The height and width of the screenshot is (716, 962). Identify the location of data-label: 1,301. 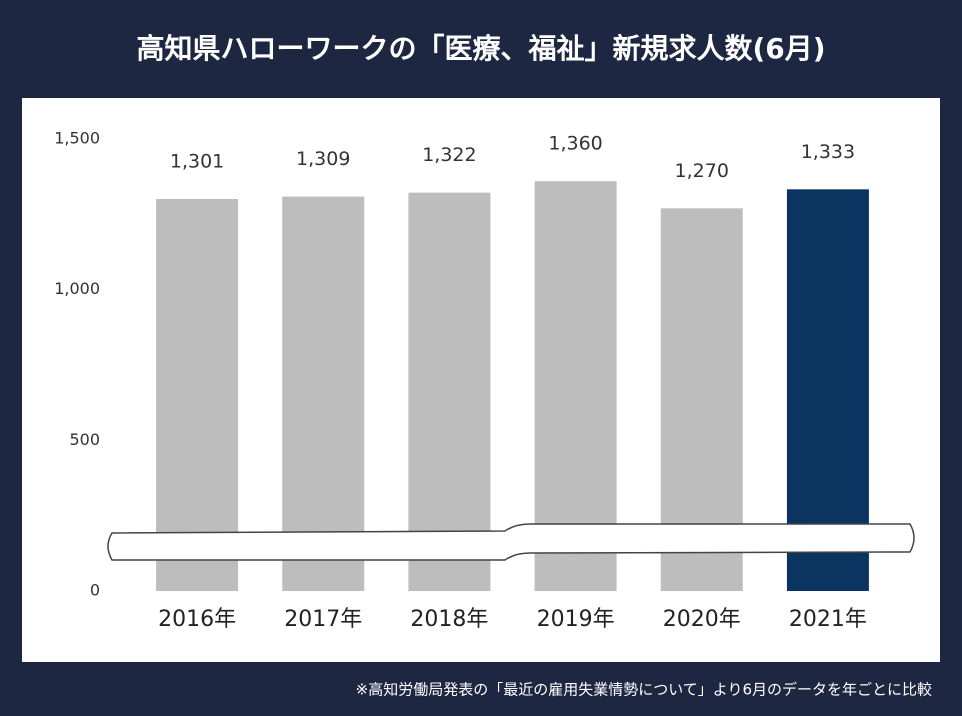
(197, 161).